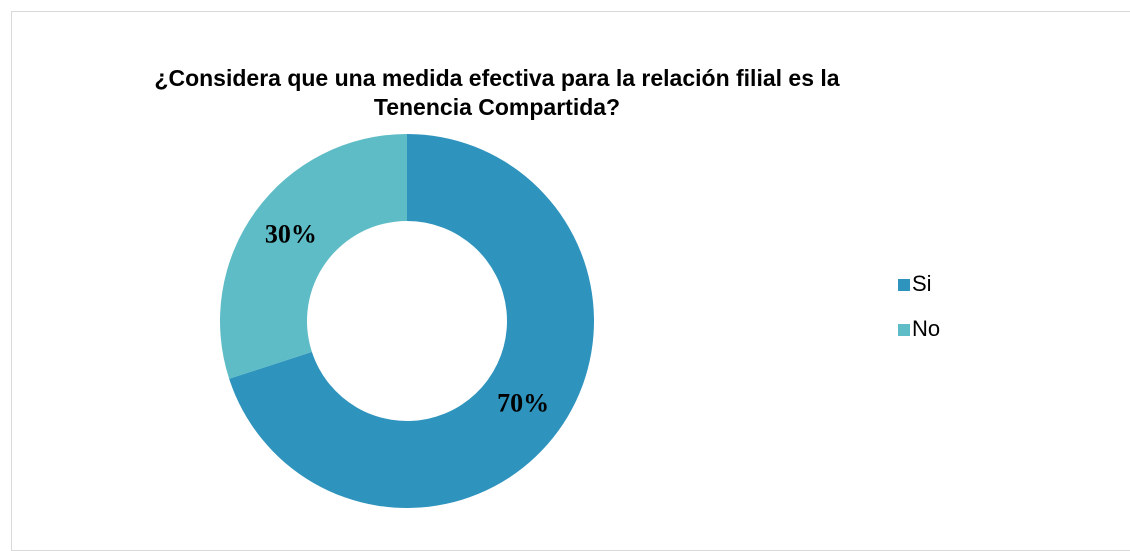  What do you see at coordinates (922, 283) in the screenshot?
I see `legend-label: Si` at bounding box center [922, 283].